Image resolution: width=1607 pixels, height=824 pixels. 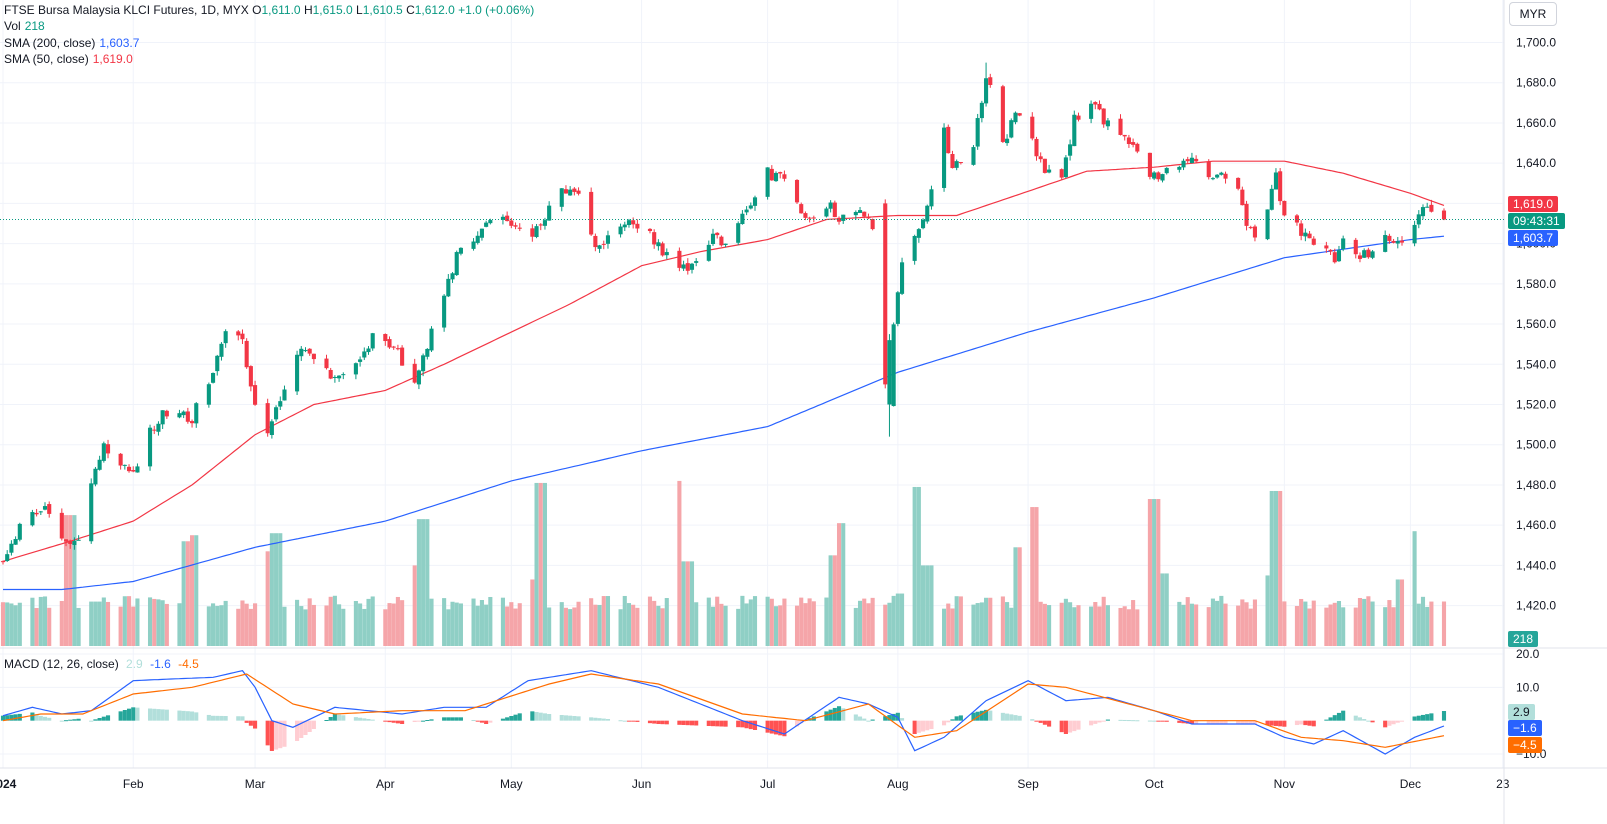 I want to click on macd-legend: MACD (12, 26, close) 2.9 -1.6 -4.5, so click(x=101, y=664).